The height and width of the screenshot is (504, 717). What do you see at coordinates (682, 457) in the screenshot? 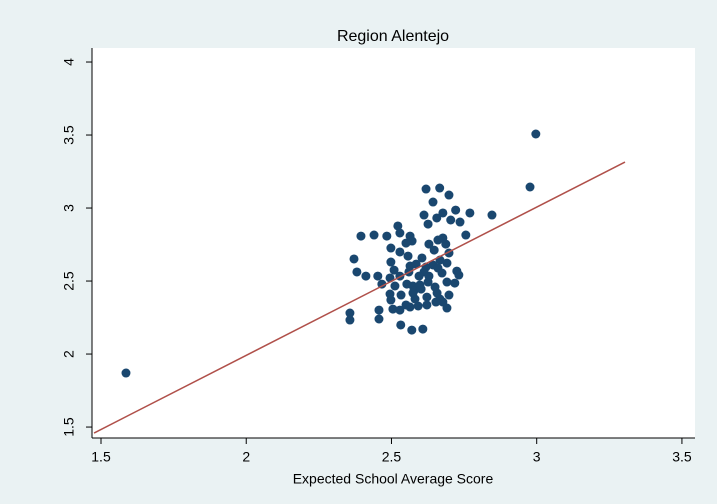
I see `x-tick-label: 3.5` at bounding box center [682, 457].